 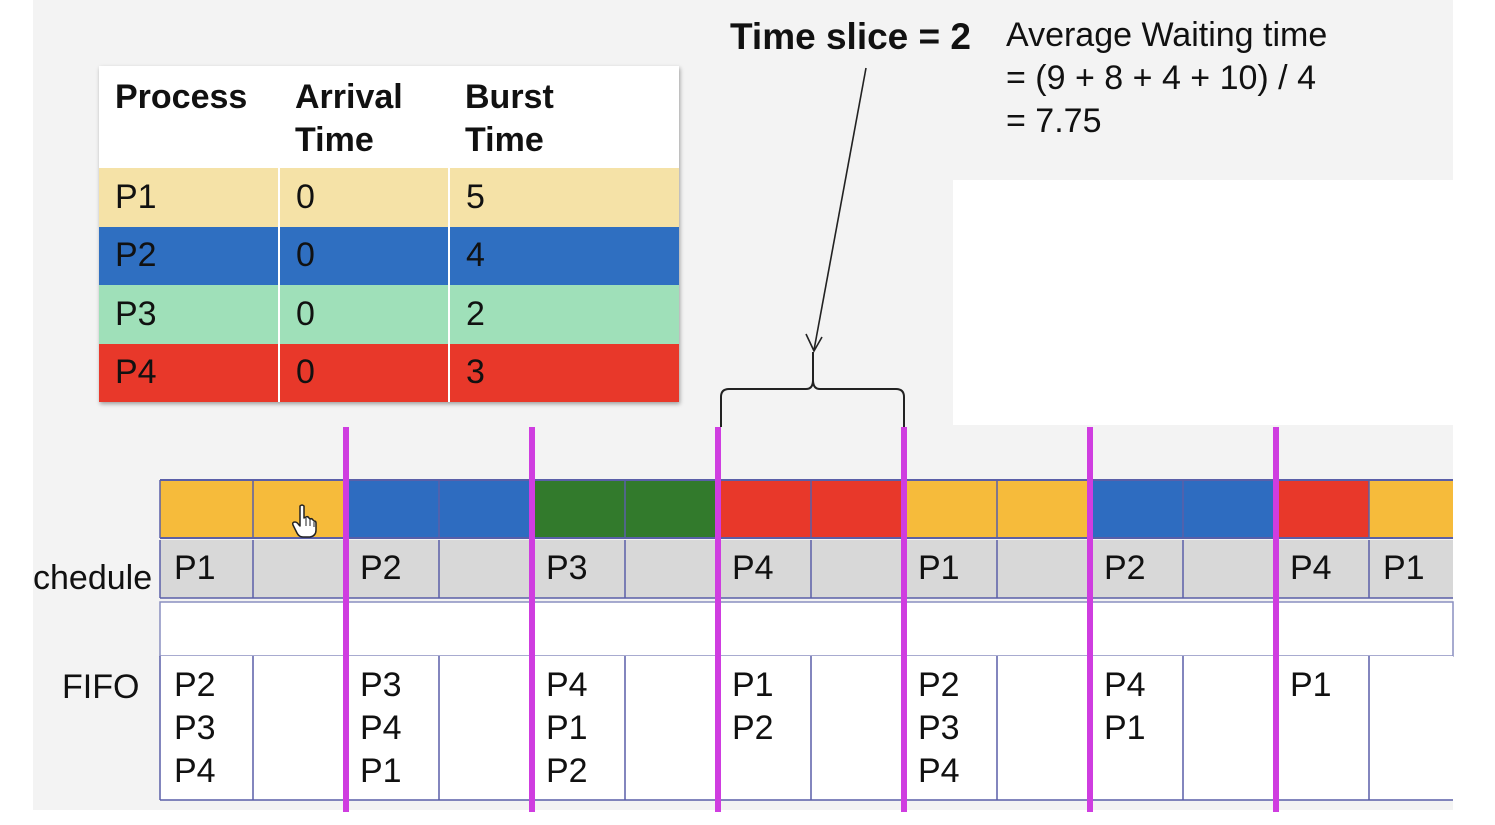 I want to click on empty-row, so click(x=806, y=629).